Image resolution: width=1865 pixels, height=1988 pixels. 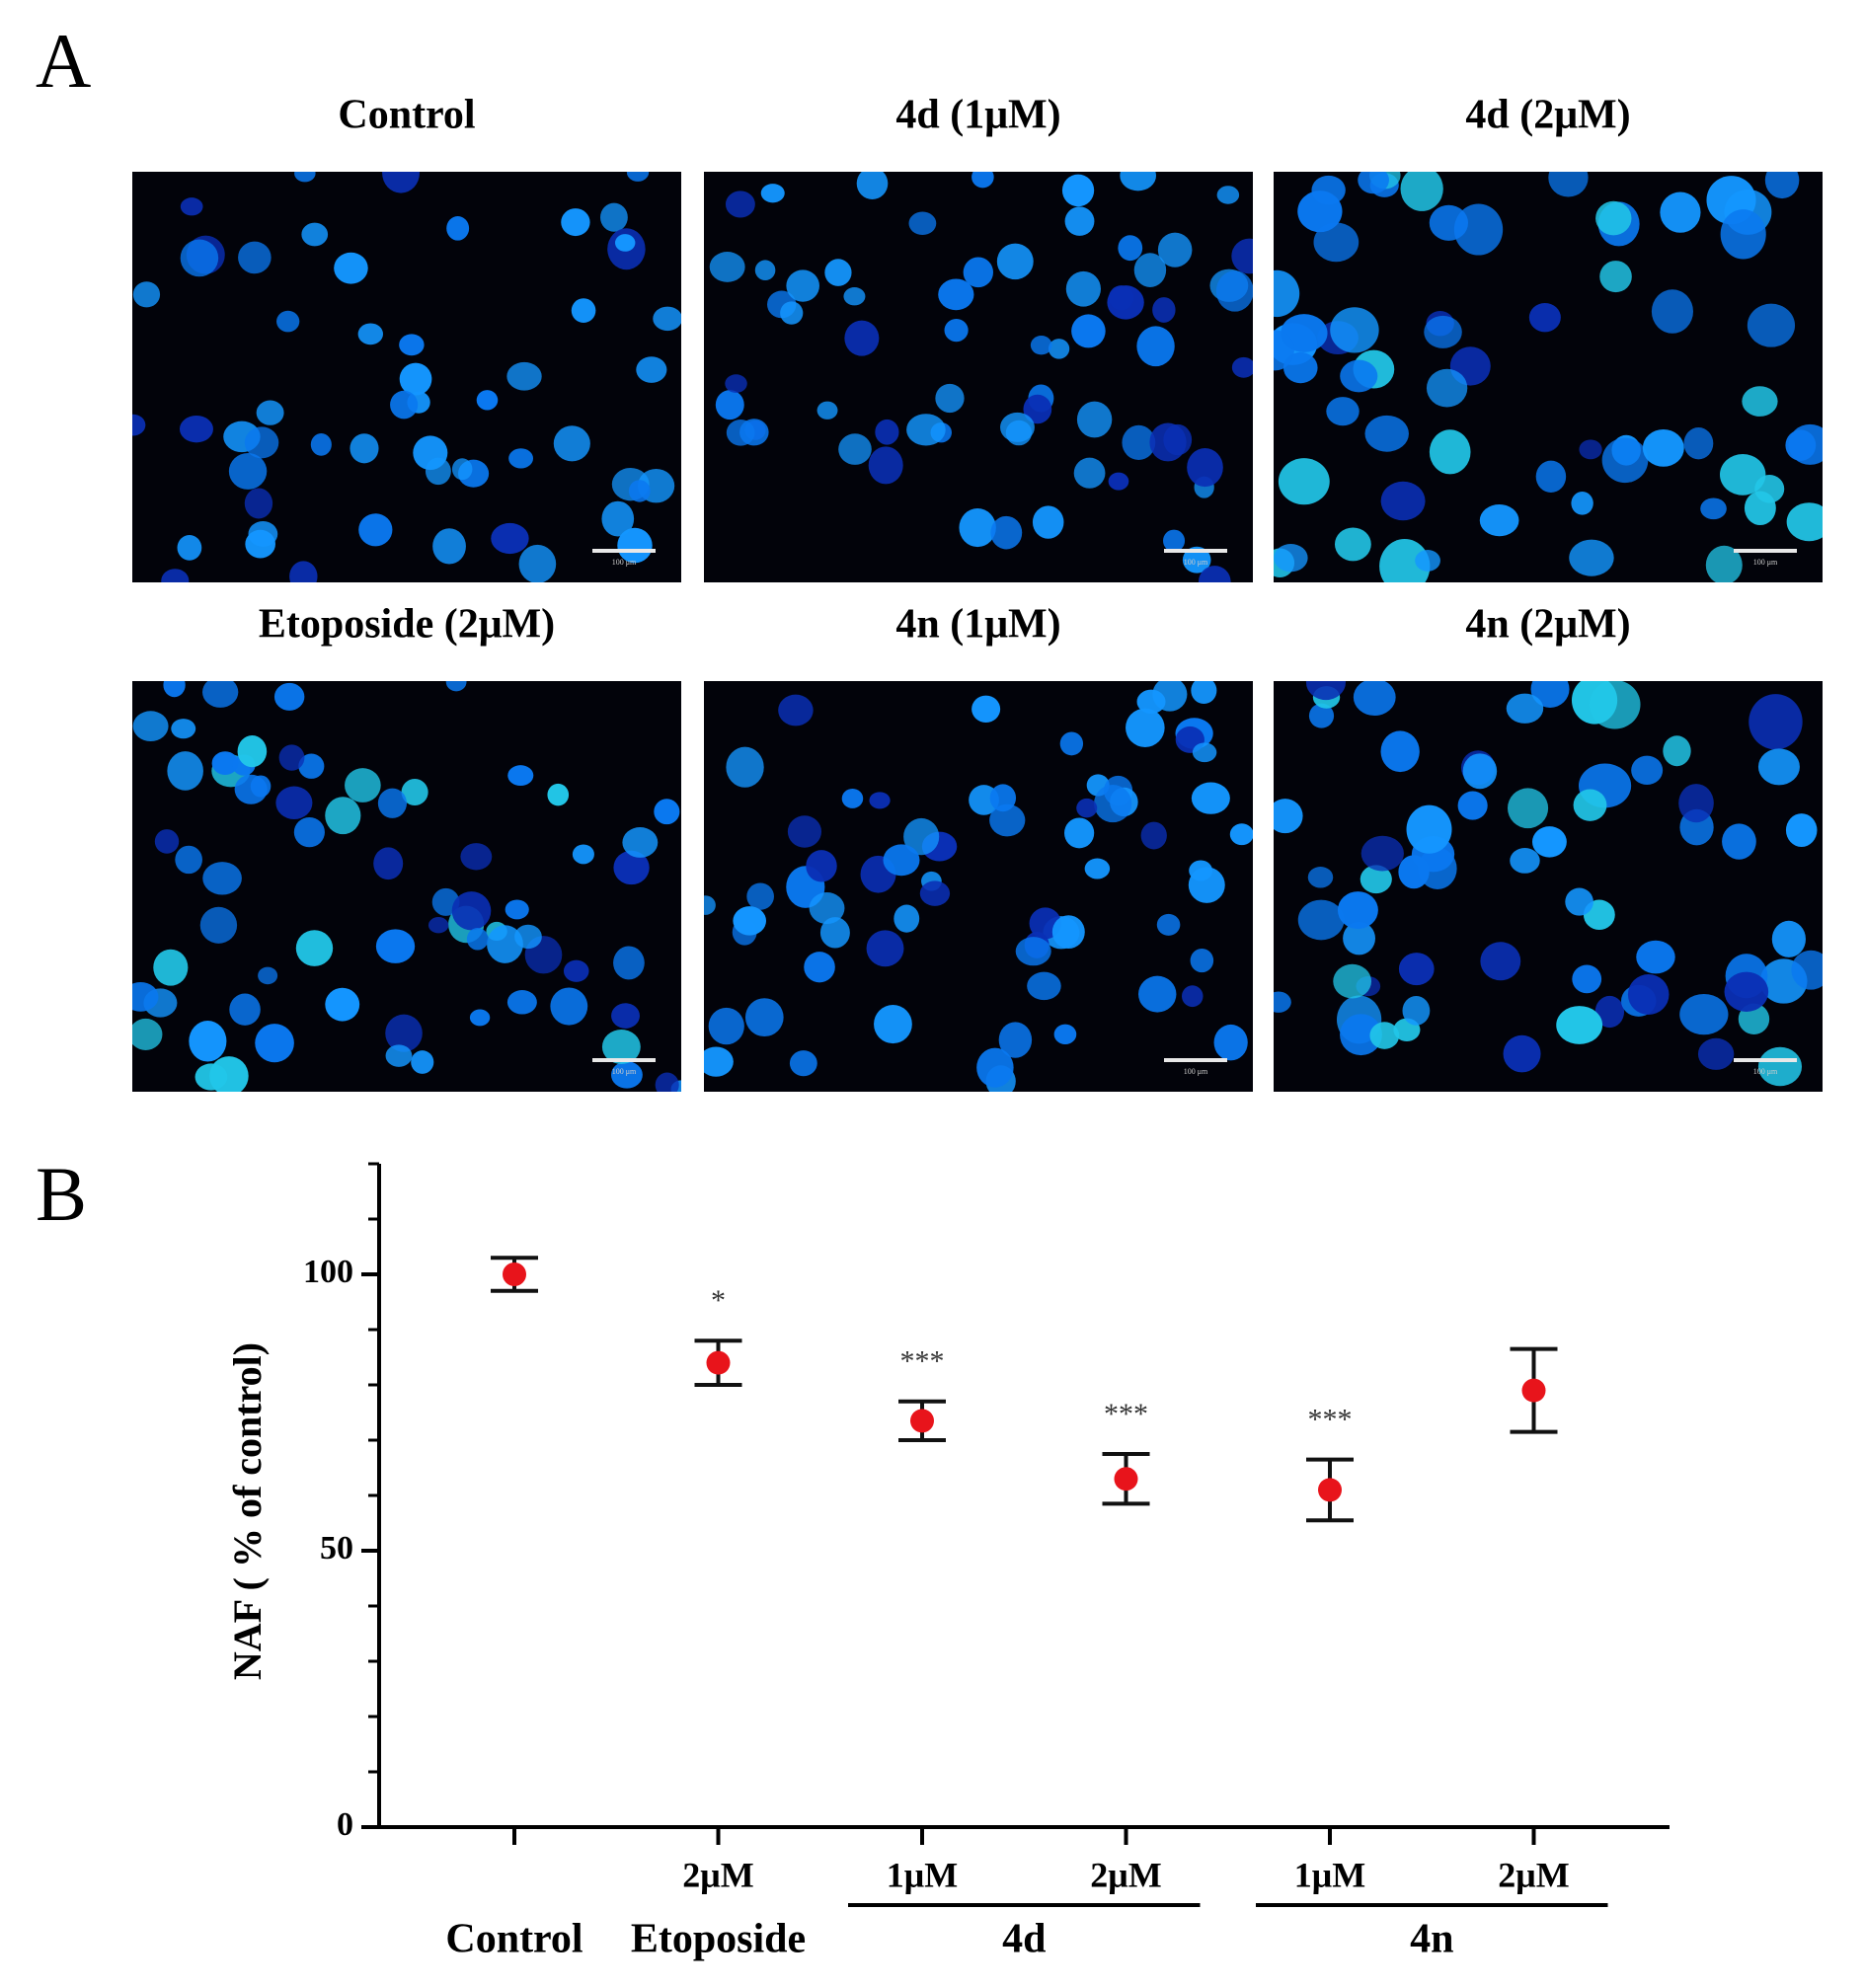 I want to click on image-title: Control, so click(x=406, y=115).